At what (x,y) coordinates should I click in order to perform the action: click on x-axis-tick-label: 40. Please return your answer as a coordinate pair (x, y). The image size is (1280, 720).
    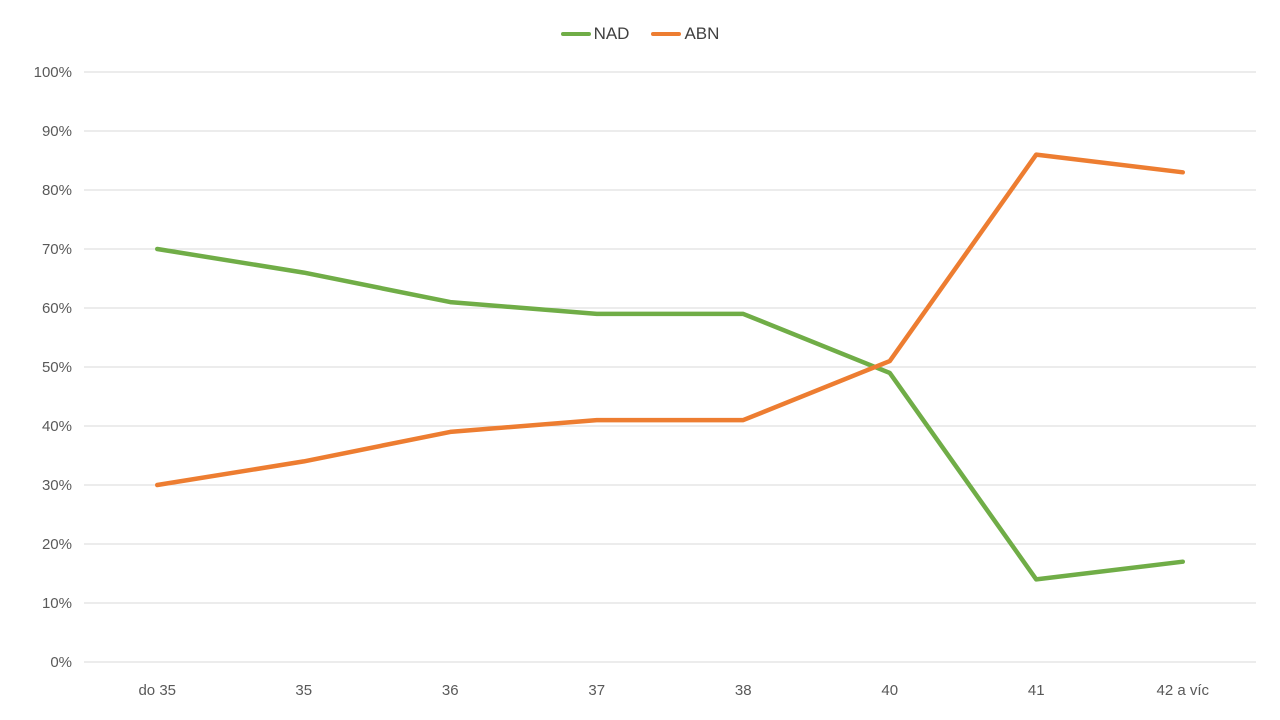
    Looking at the image, I should click on (889, 690).